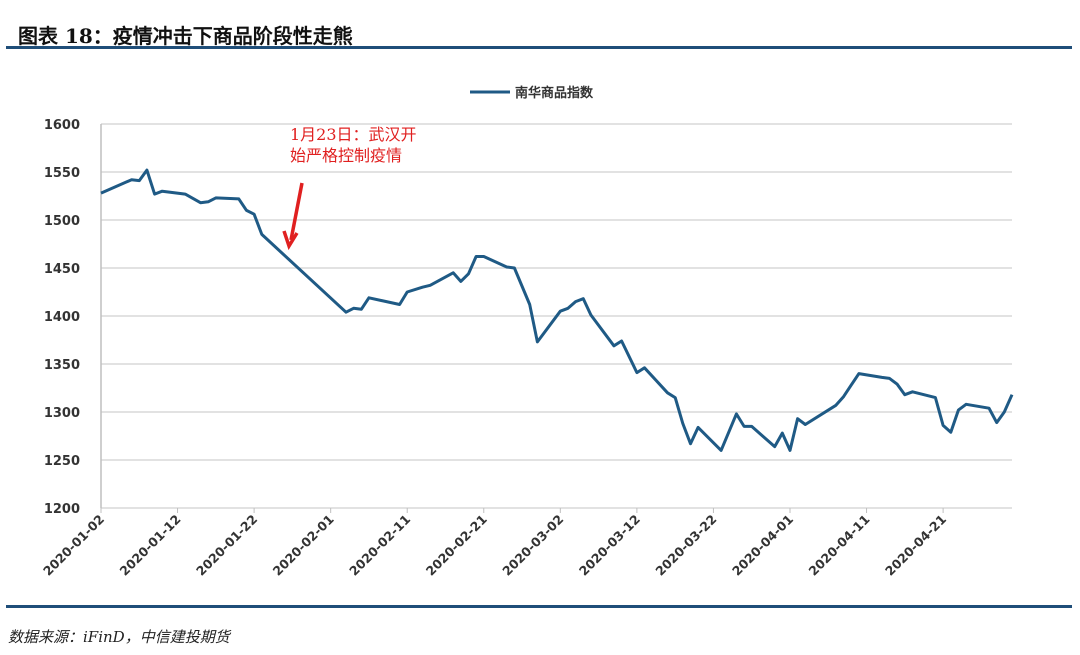 The width and height of the screenshot is (1080, 655). What do you see at coordinates (532, 545) in the screenshot?
I see `x-tick-label: 2020-03-02` at bounding box center [532, 545].